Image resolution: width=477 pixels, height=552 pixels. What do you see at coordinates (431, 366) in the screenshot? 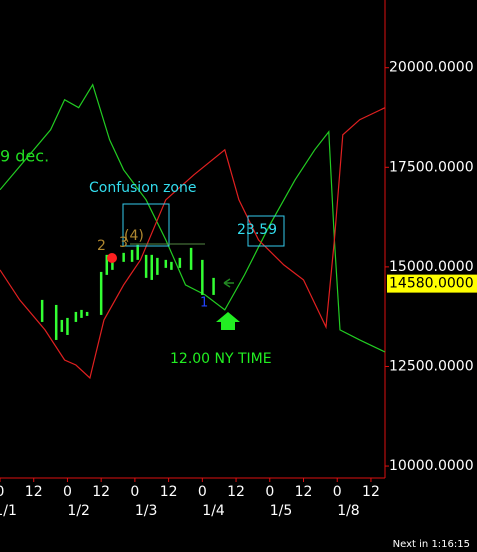
I see `y-tick-label: 12500.0000` at bounding box center [431, 366].